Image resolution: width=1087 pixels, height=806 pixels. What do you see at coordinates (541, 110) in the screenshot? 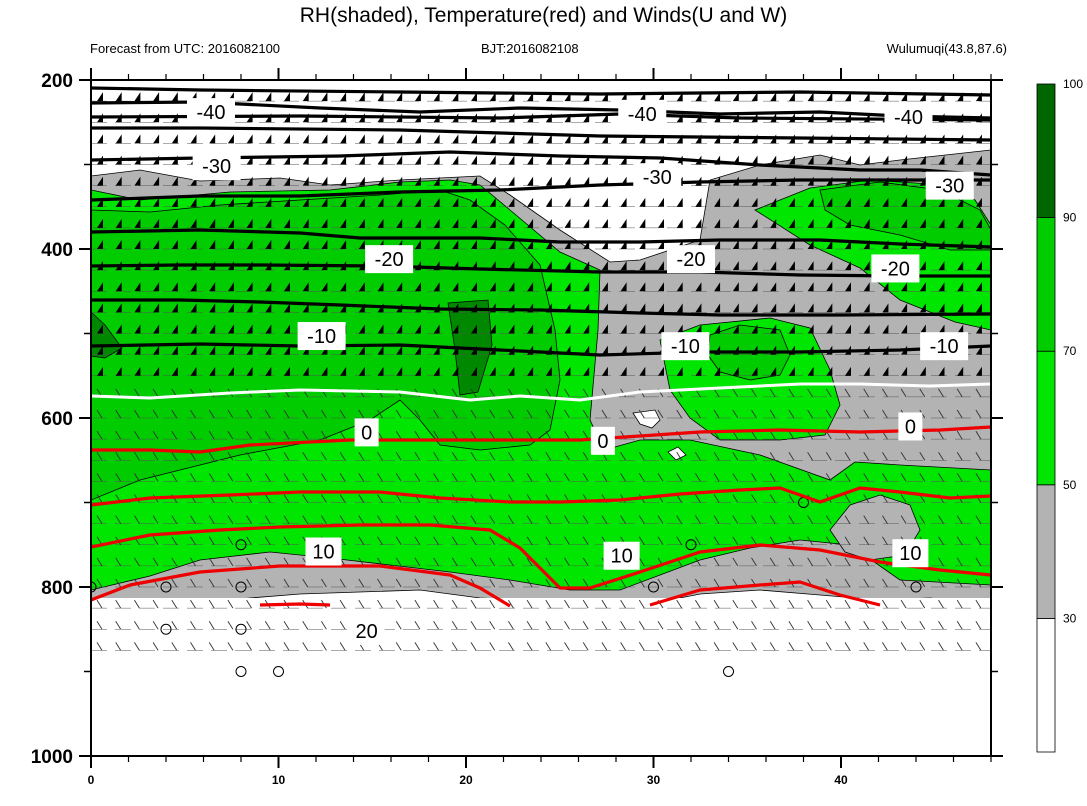
I see `temperature-contour` at bounding box center [541, 110].